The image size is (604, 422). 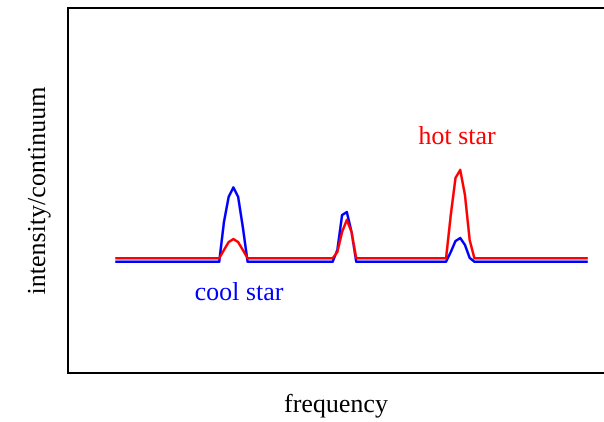 I want to click on y-axis-title: intensity/continuum, so click(x=36, y=190).